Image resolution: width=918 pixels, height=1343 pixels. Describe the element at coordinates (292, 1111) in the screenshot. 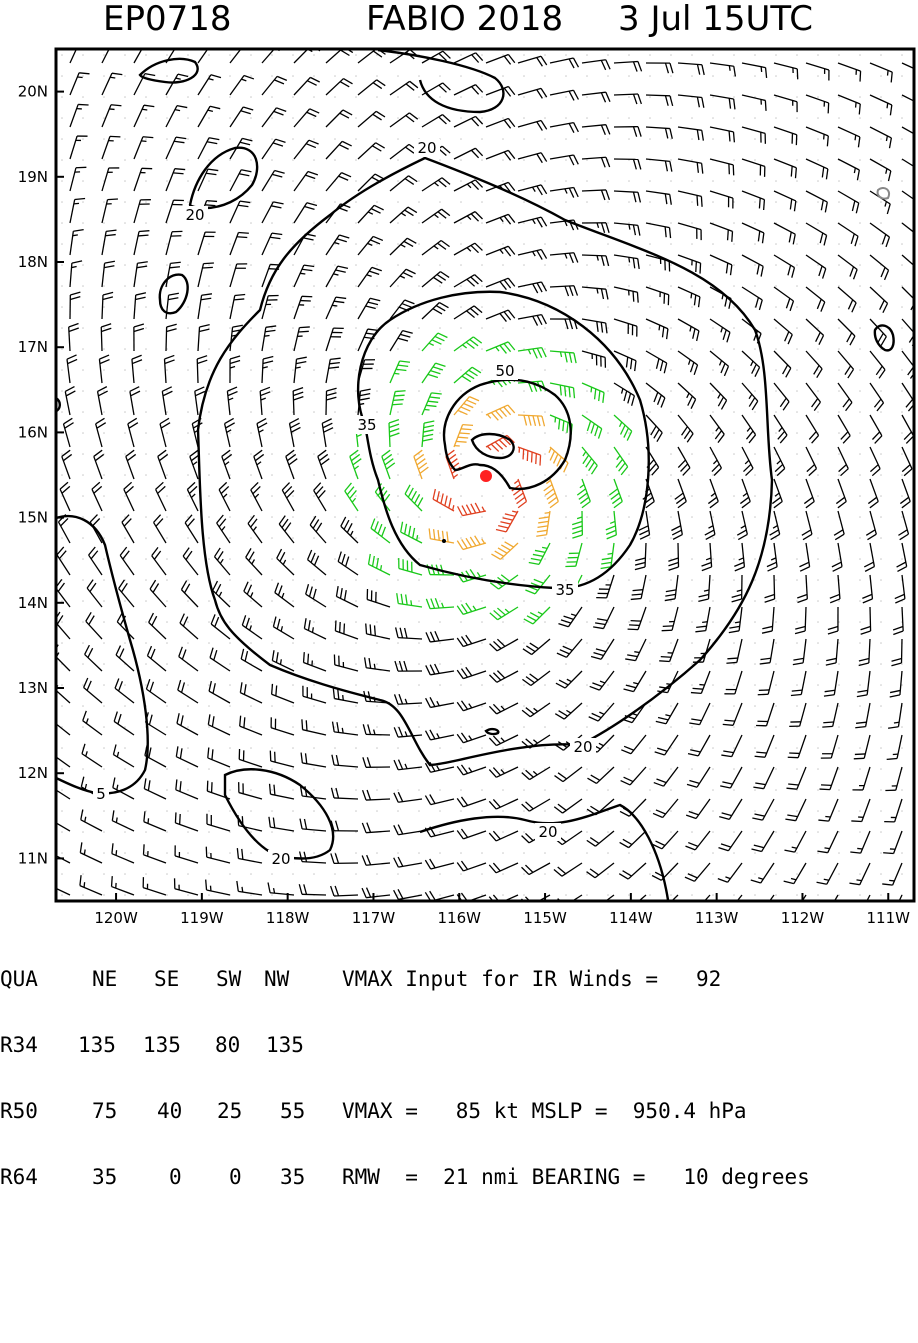

I see `cell-nw: 55` at that location.